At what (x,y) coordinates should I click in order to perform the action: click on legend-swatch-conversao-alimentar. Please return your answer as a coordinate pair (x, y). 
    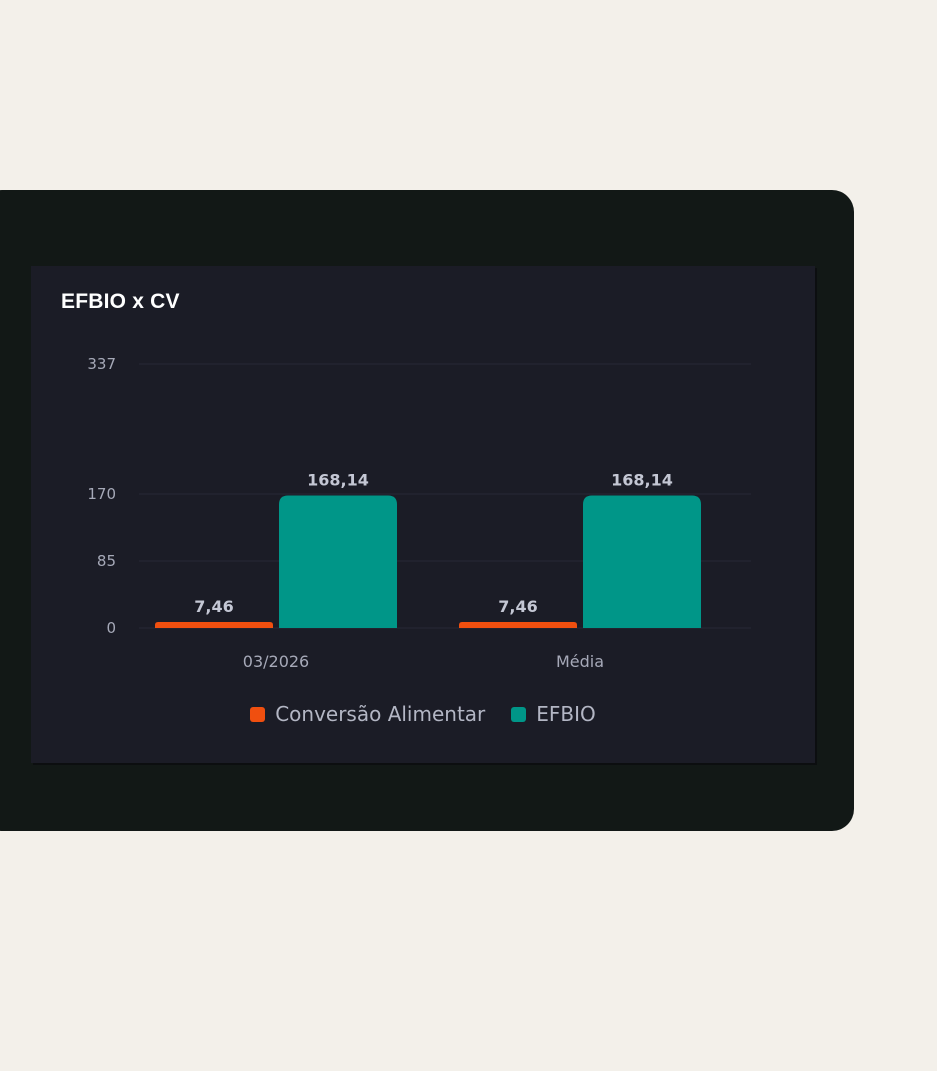
    Looking at the image, I should click on (258, 714).